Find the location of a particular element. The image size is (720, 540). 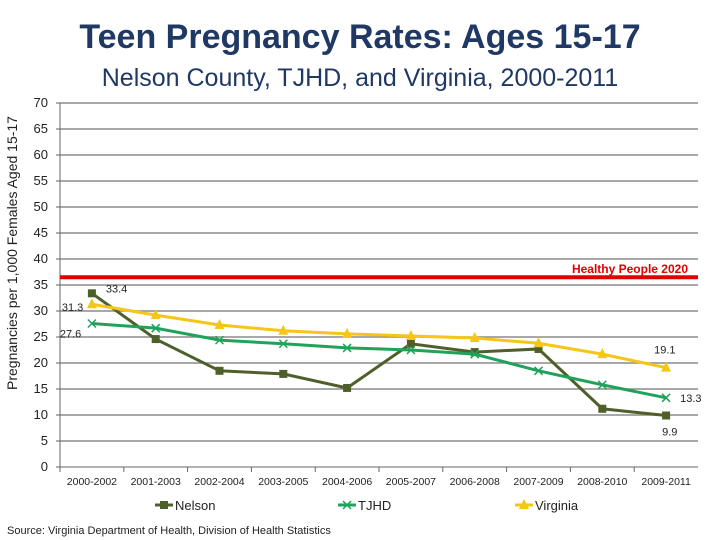

y-tick-label: 15 is located at coordinates (41, 388).